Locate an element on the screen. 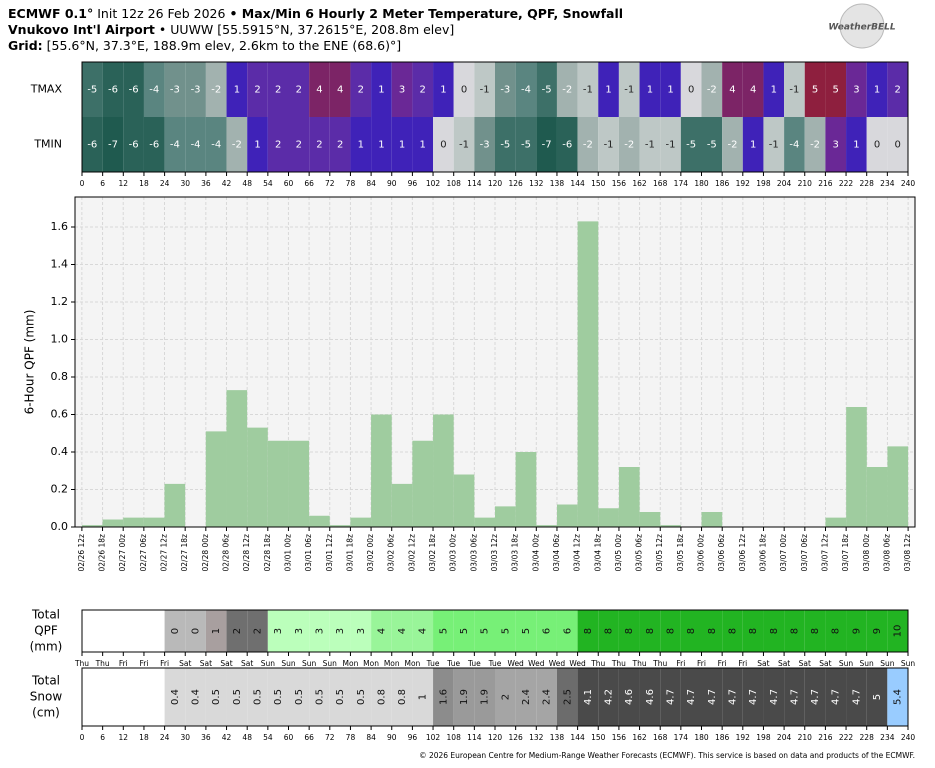 This screenshot has width=935, height=768. x-tick-label: 03/03 06z is located at coordinates (473, 553).